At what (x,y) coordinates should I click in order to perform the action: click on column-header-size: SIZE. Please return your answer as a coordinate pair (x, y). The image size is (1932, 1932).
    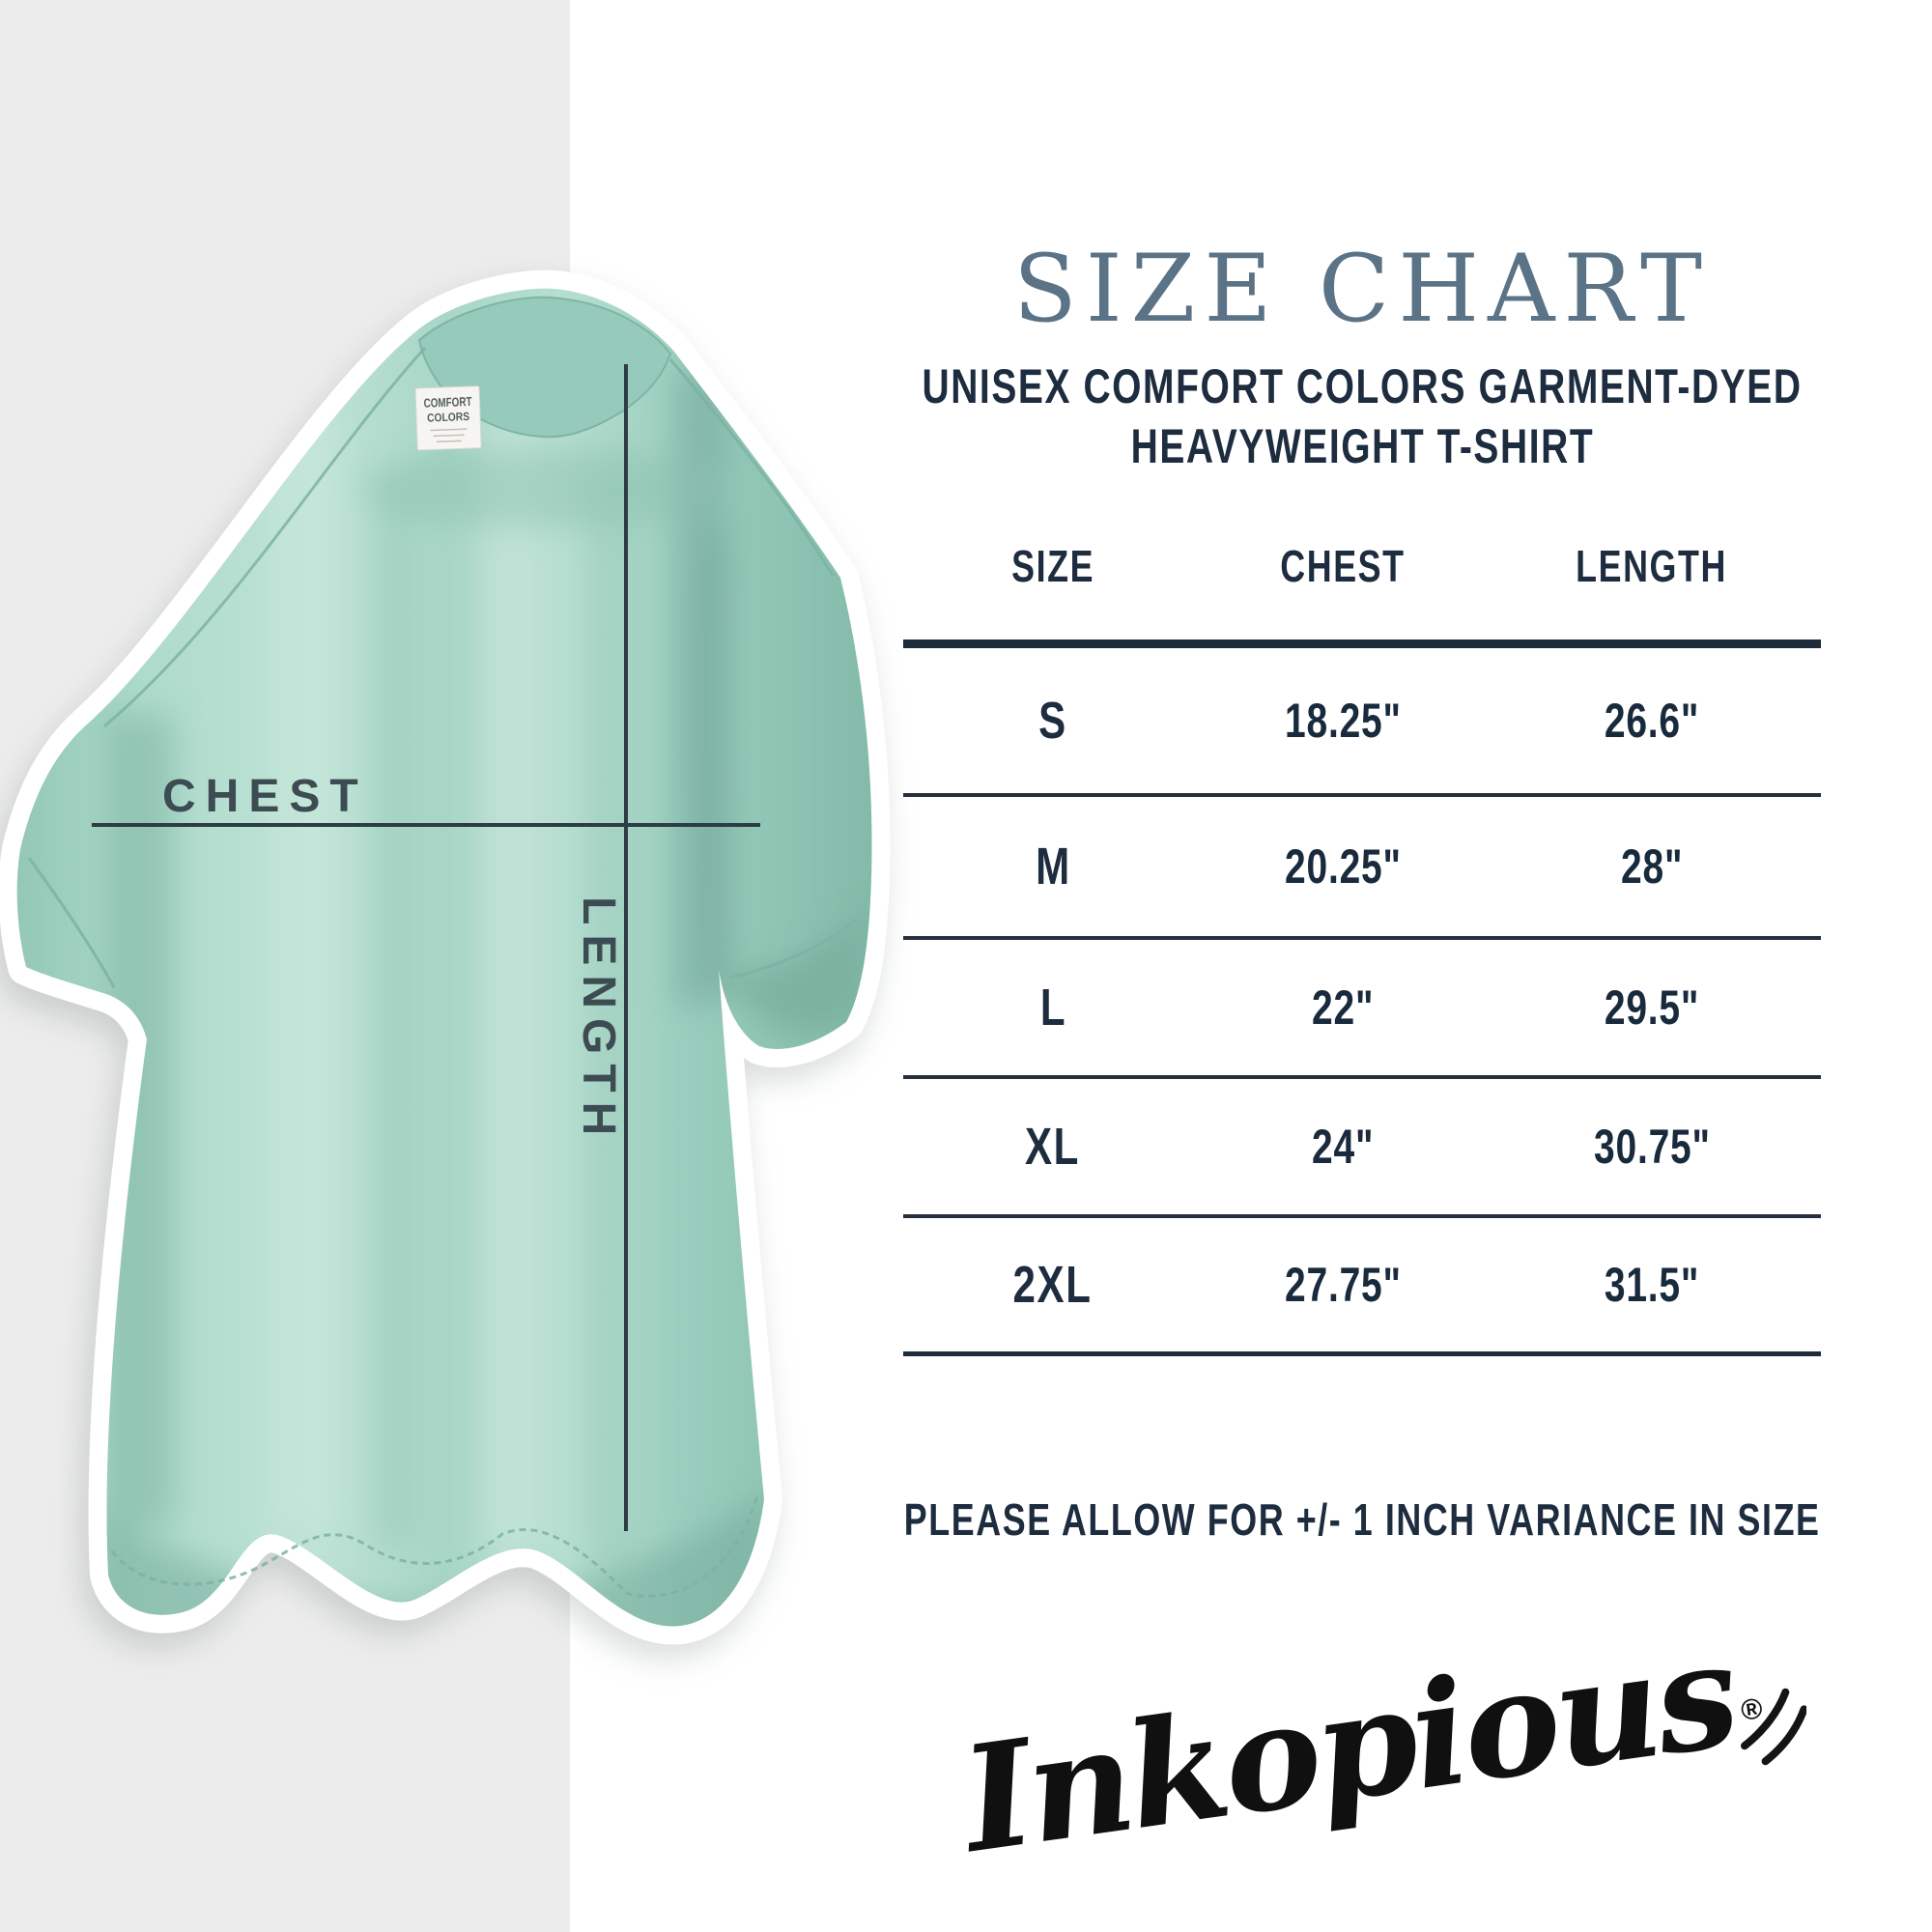
    Looking at the image, I should click on (1053, 566).